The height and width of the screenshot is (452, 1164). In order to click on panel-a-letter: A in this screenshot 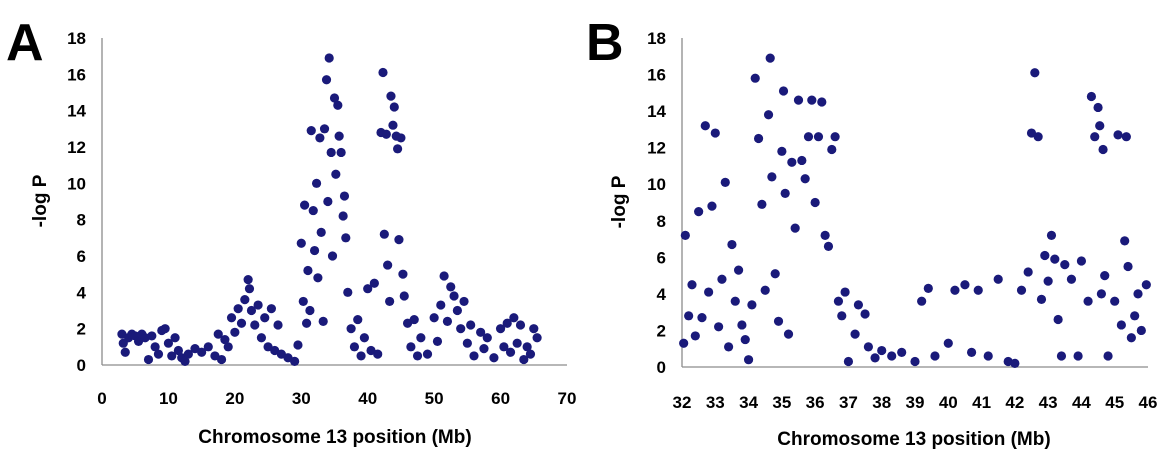, I will do `click(25, 43)`.